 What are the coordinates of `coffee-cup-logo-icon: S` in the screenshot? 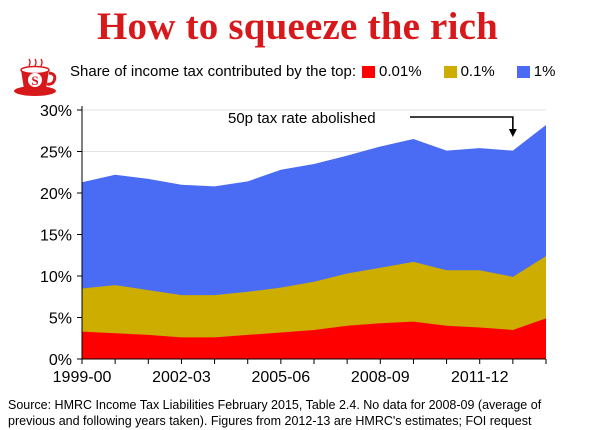 It's located at (35, 77).